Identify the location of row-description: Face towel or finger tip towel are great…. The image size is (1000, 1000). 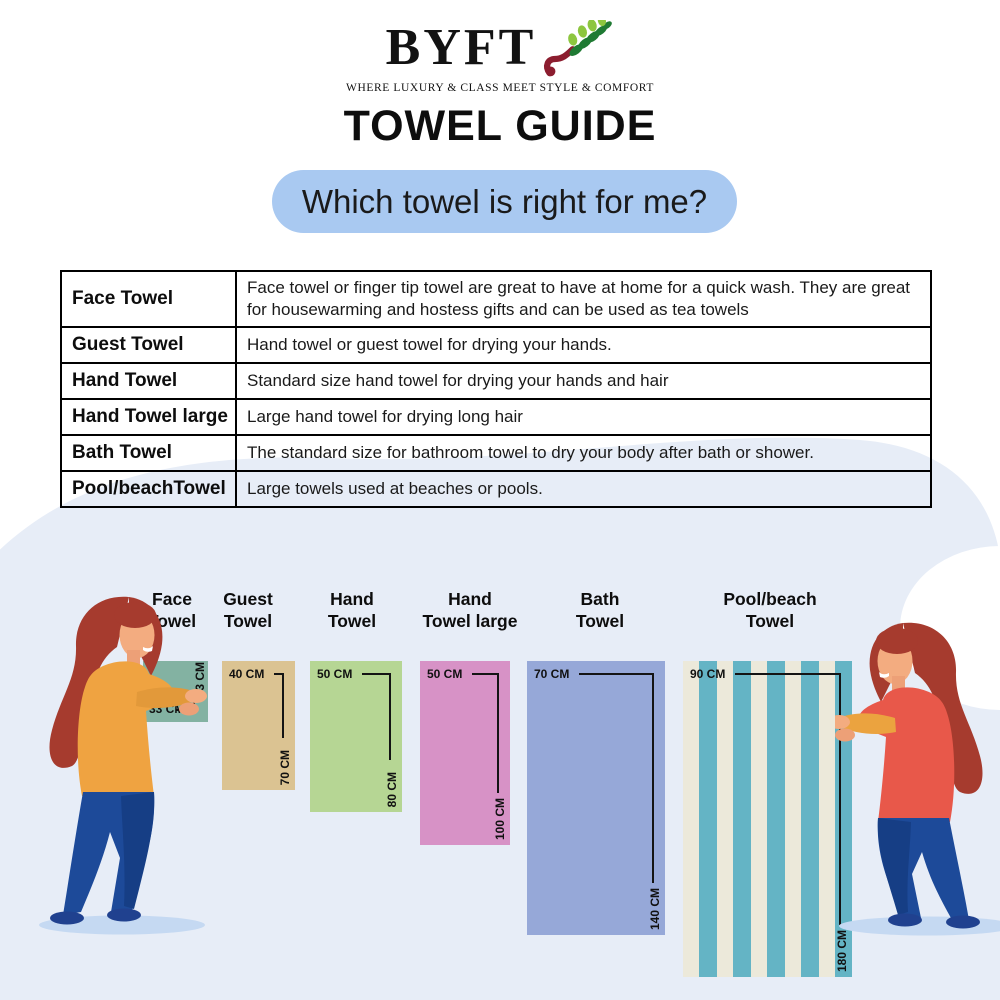
(579, 298).